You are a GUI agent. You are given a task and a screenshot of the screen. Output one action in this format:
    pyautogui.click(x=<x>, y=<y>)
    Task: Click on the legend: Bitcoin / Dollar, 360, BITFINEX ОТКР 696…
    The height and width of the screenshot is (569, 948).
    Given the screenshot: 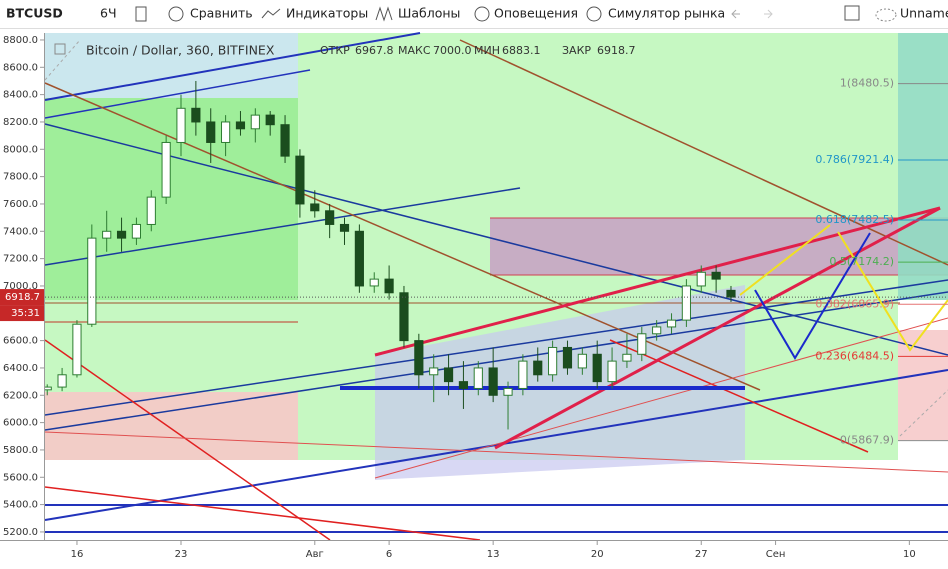 What is the action you would take?
    pyautogui.click(x=345, y=50)
    